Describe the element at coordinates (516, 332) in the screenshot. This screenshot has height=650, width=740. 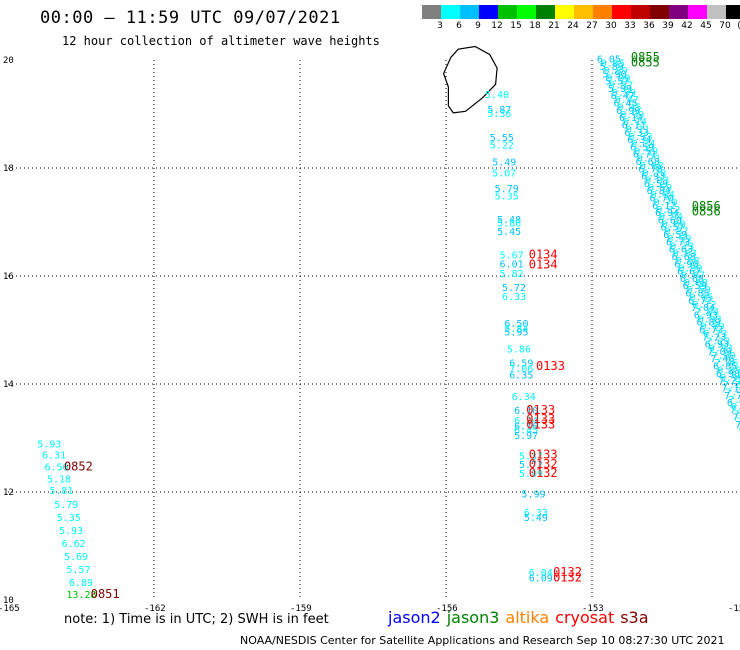
I see `swh-value-label: 5.95` at that location.